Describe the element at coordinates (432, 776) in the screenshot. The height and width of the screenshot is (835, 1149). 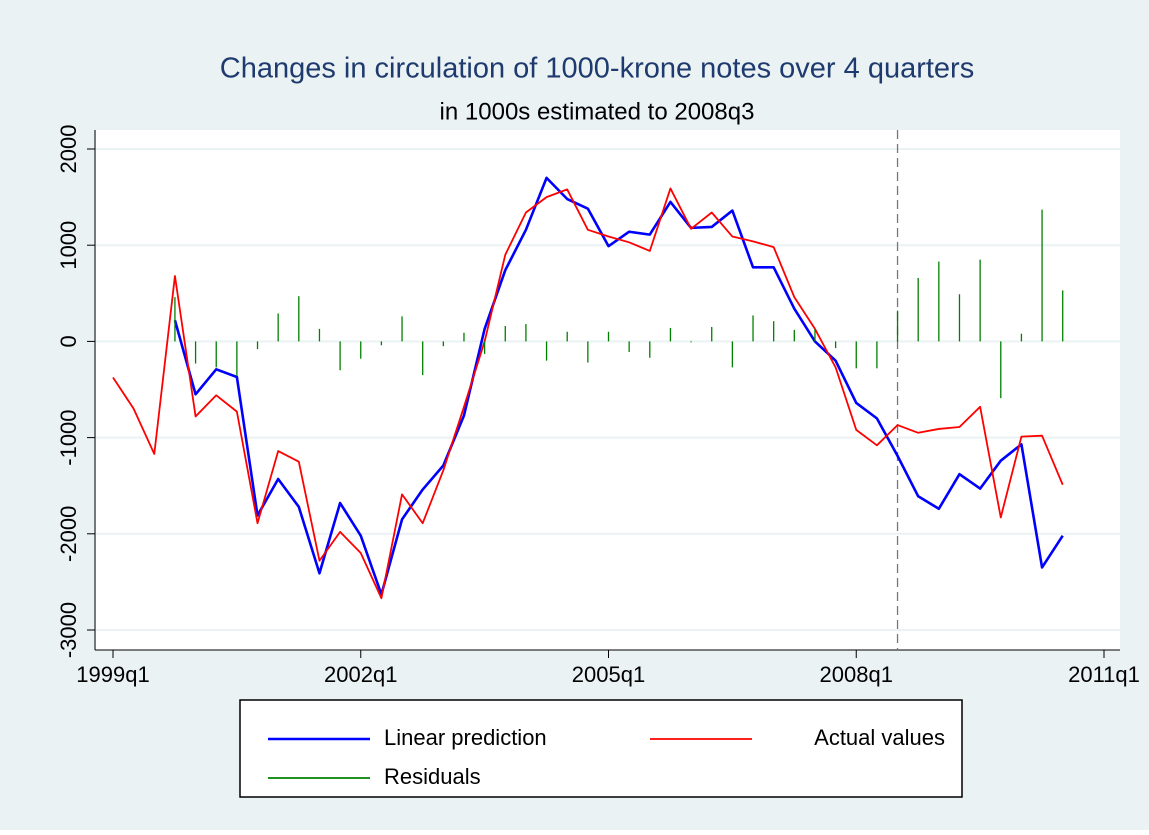
I see `legend-label: Residuals` at that location.